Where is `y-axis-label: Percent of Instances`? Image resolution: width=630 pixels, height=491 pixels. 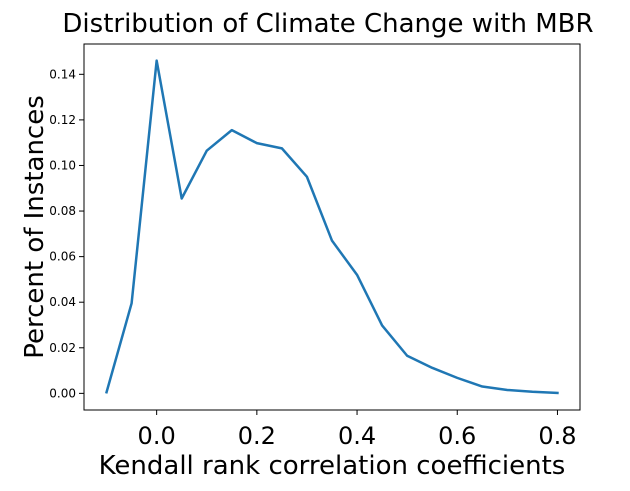 y-axis-label: Percent of Instances is located at coordinates (35, 227).